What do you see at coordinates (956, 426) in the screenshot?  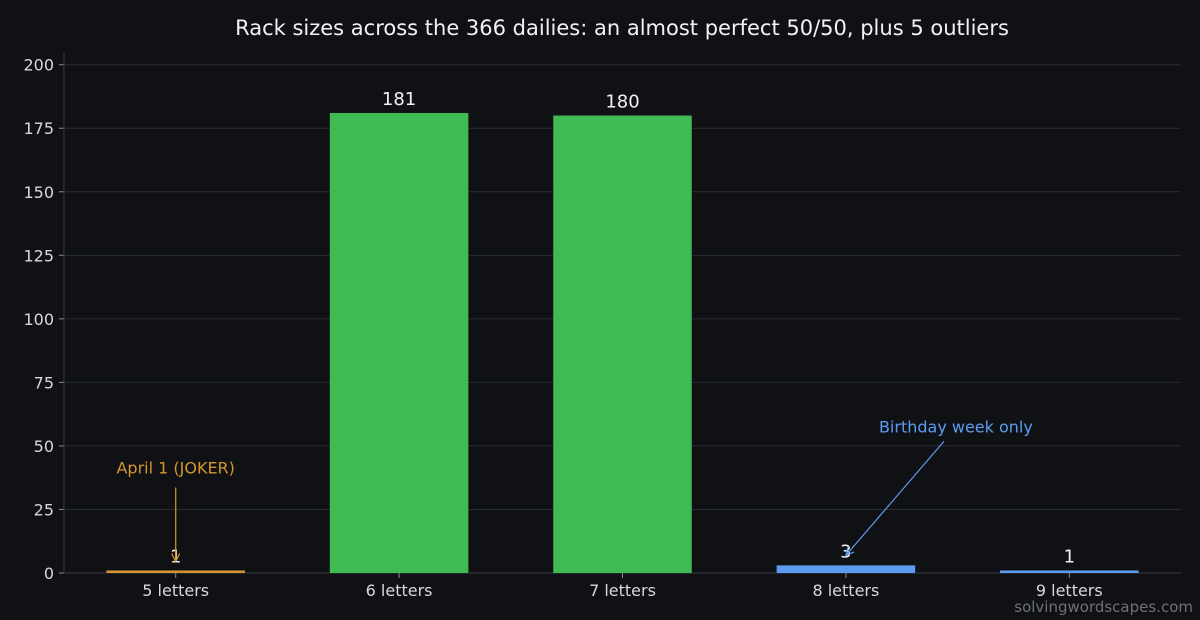 I see `annotation-text: Birthday week only` at bounding box center [956, 426].